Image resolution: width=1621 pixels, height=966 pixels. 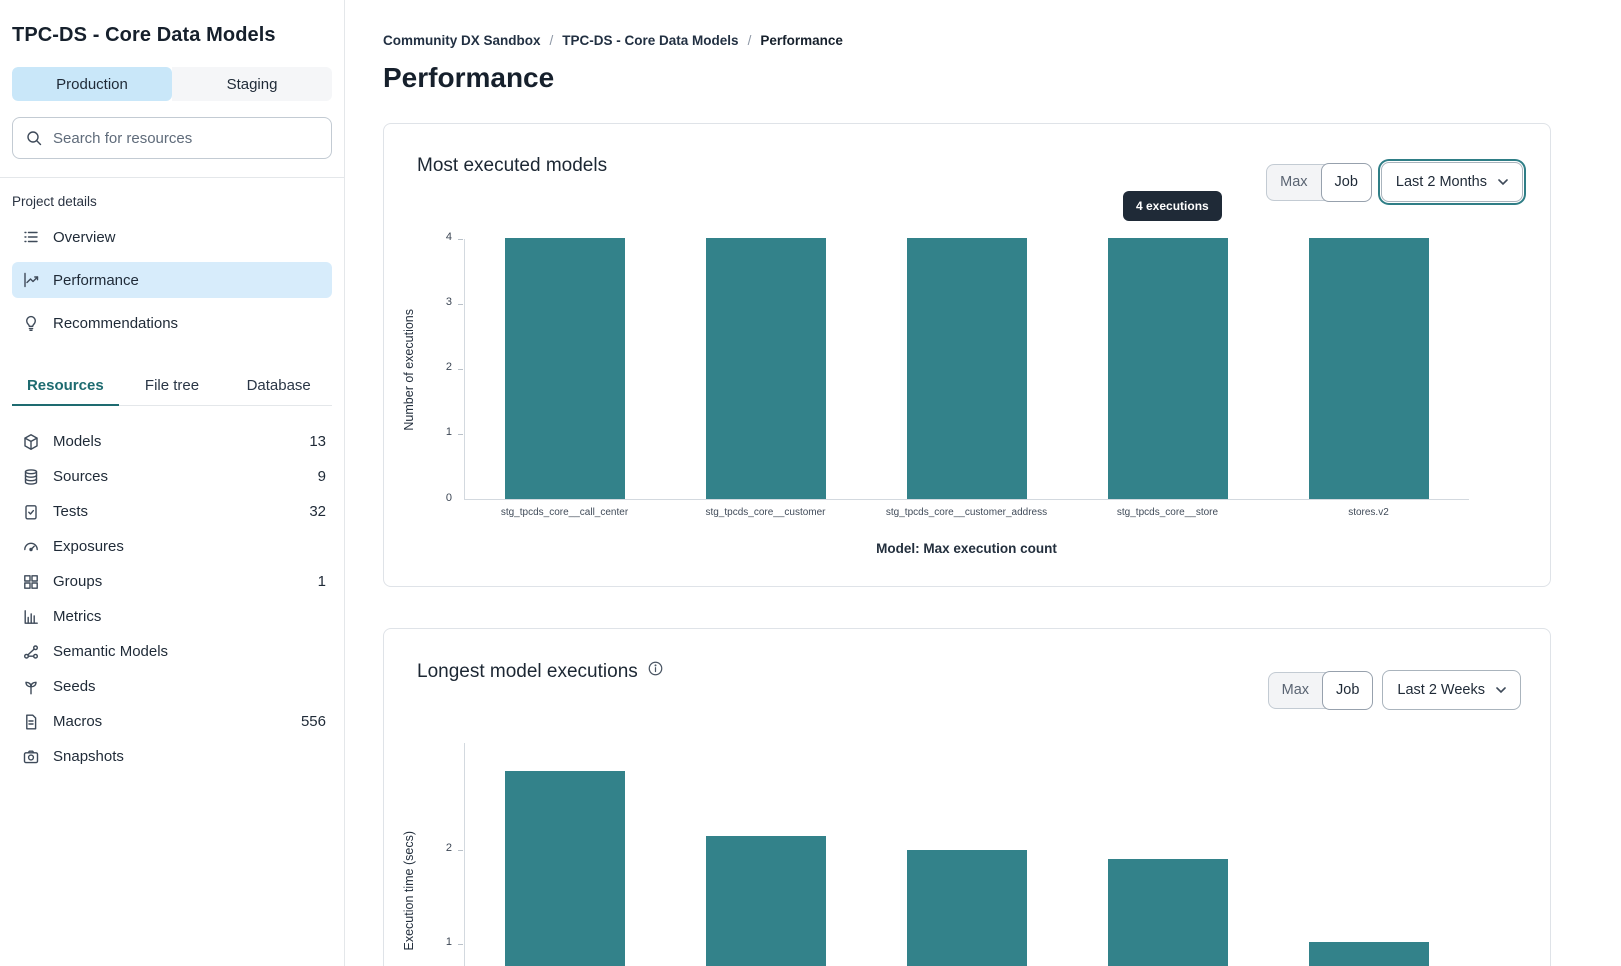 What do you see at coordinates (1172, 206) in the screenshot?
I see `chart-tooltip: 4 executions` at bounding box center [1172, 206].